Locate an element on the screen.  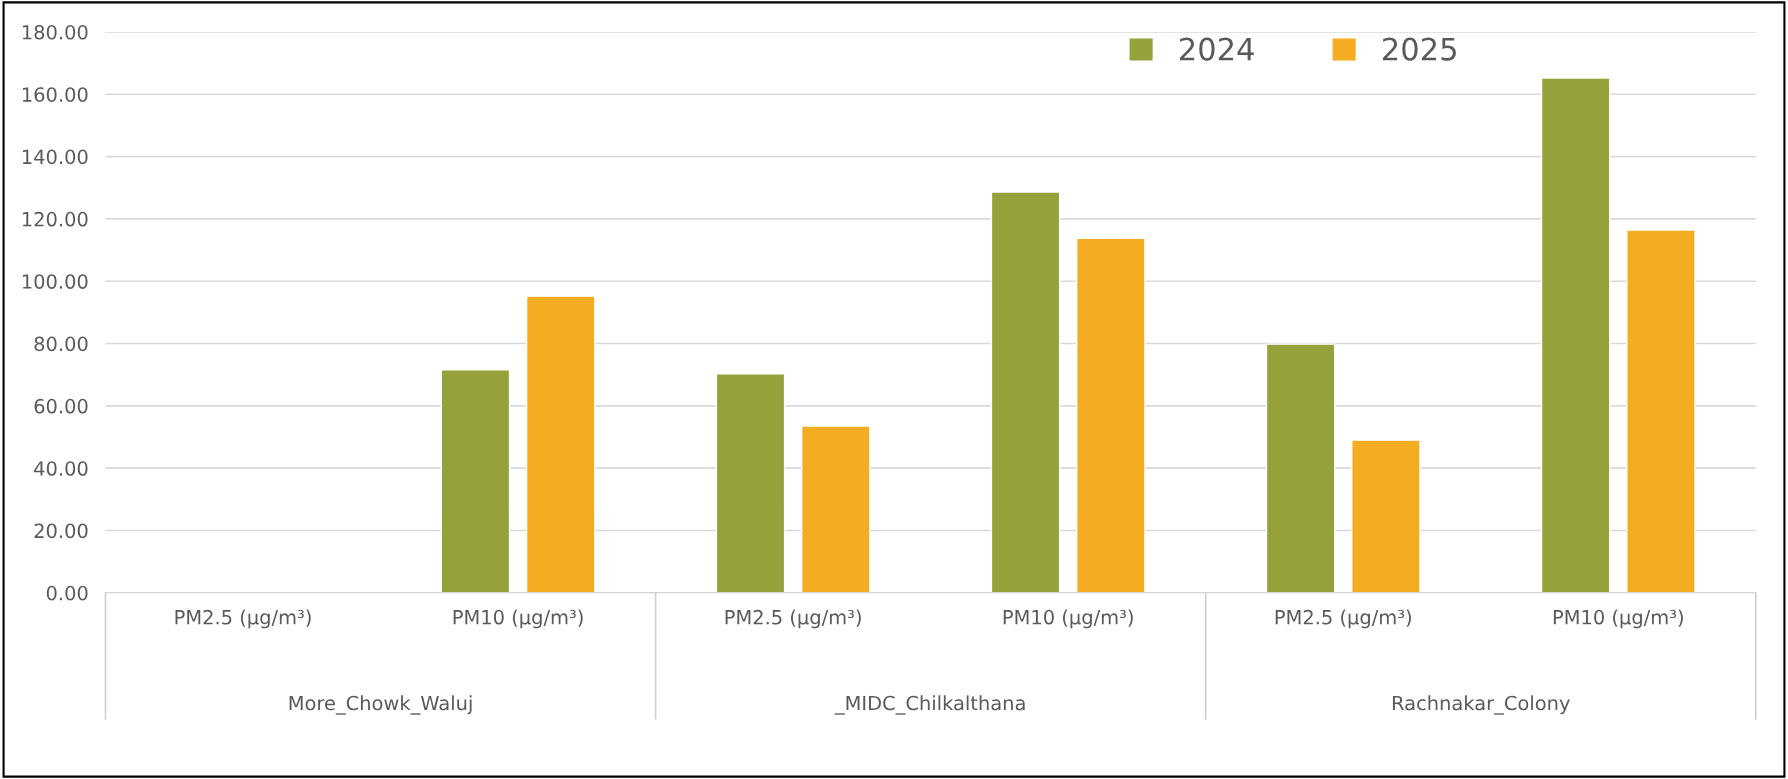
y-tick-label: 40.00 is located at coordinates (61, 468).